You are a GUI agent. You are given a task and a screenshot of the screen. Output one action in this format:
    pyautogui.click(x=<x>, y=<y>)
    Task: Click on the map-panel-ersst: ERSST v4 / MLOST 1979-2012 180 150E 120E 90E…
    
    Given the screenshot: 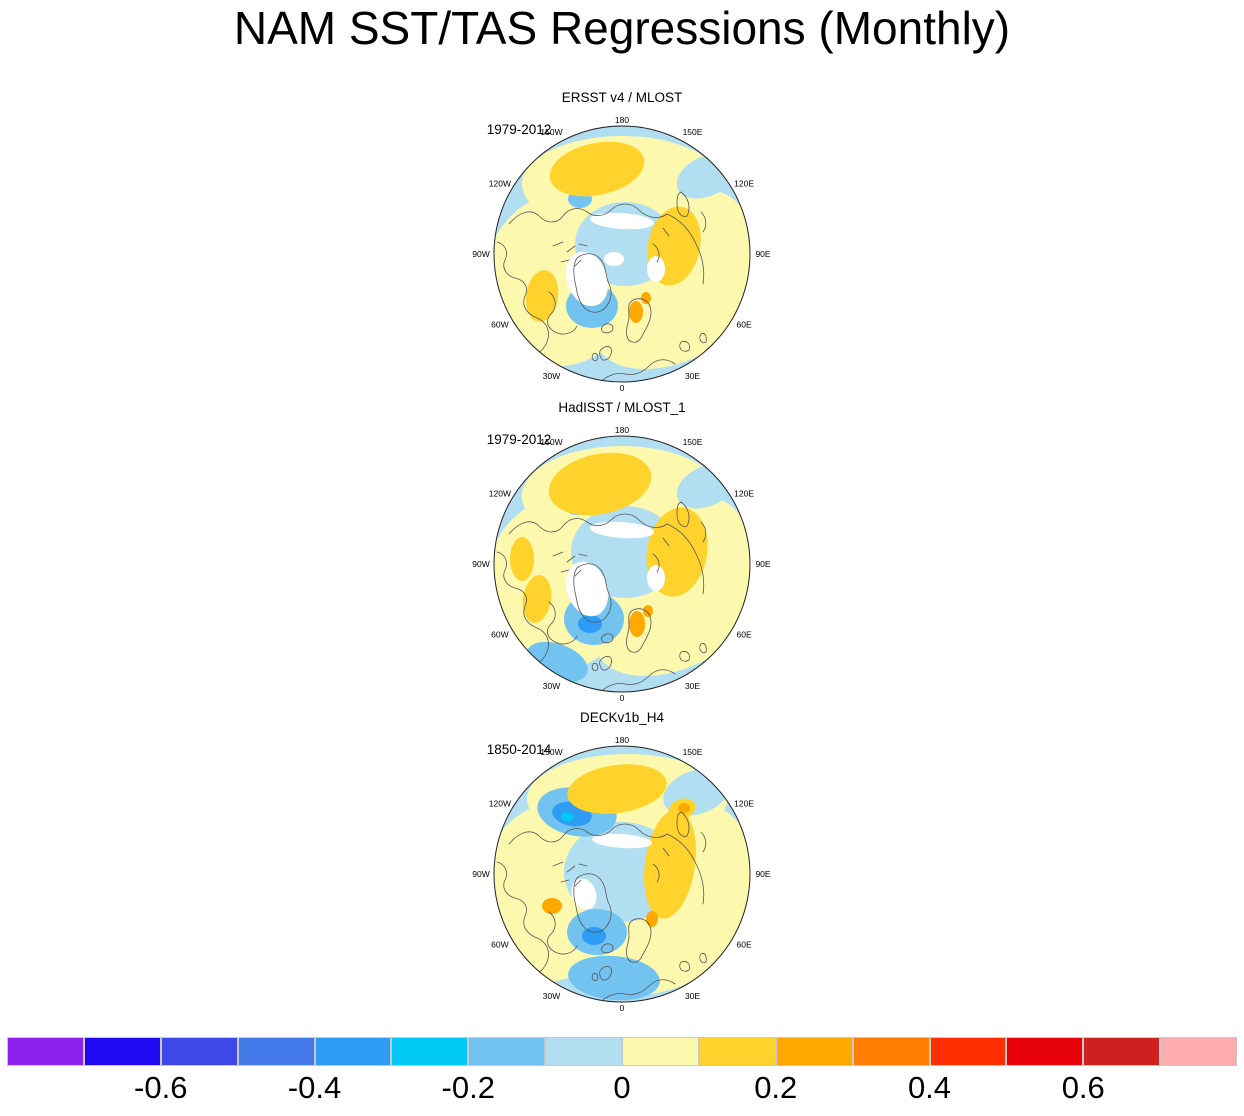 What is the action you would take?
    pyautogui.click(x=622, y=251)
    